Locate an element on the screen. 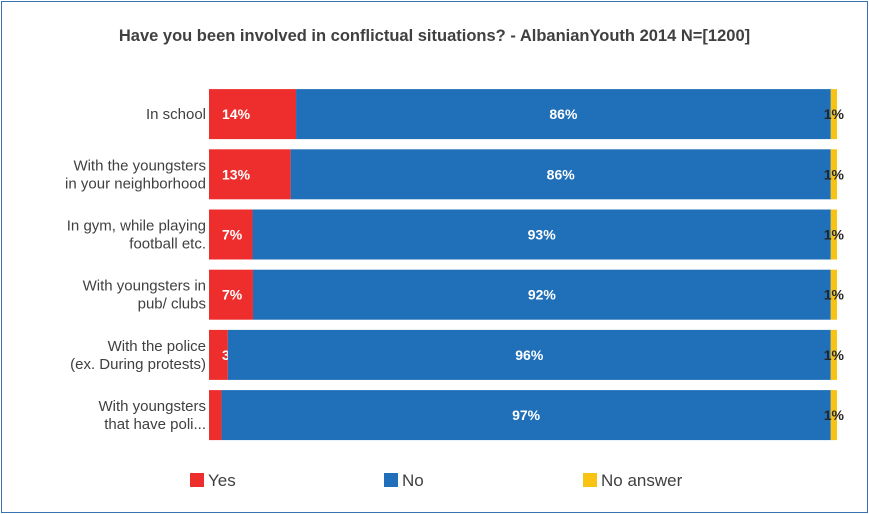 This screenshot has width=869, height=514. data-label: 13% is located at coordinates (236, 174).